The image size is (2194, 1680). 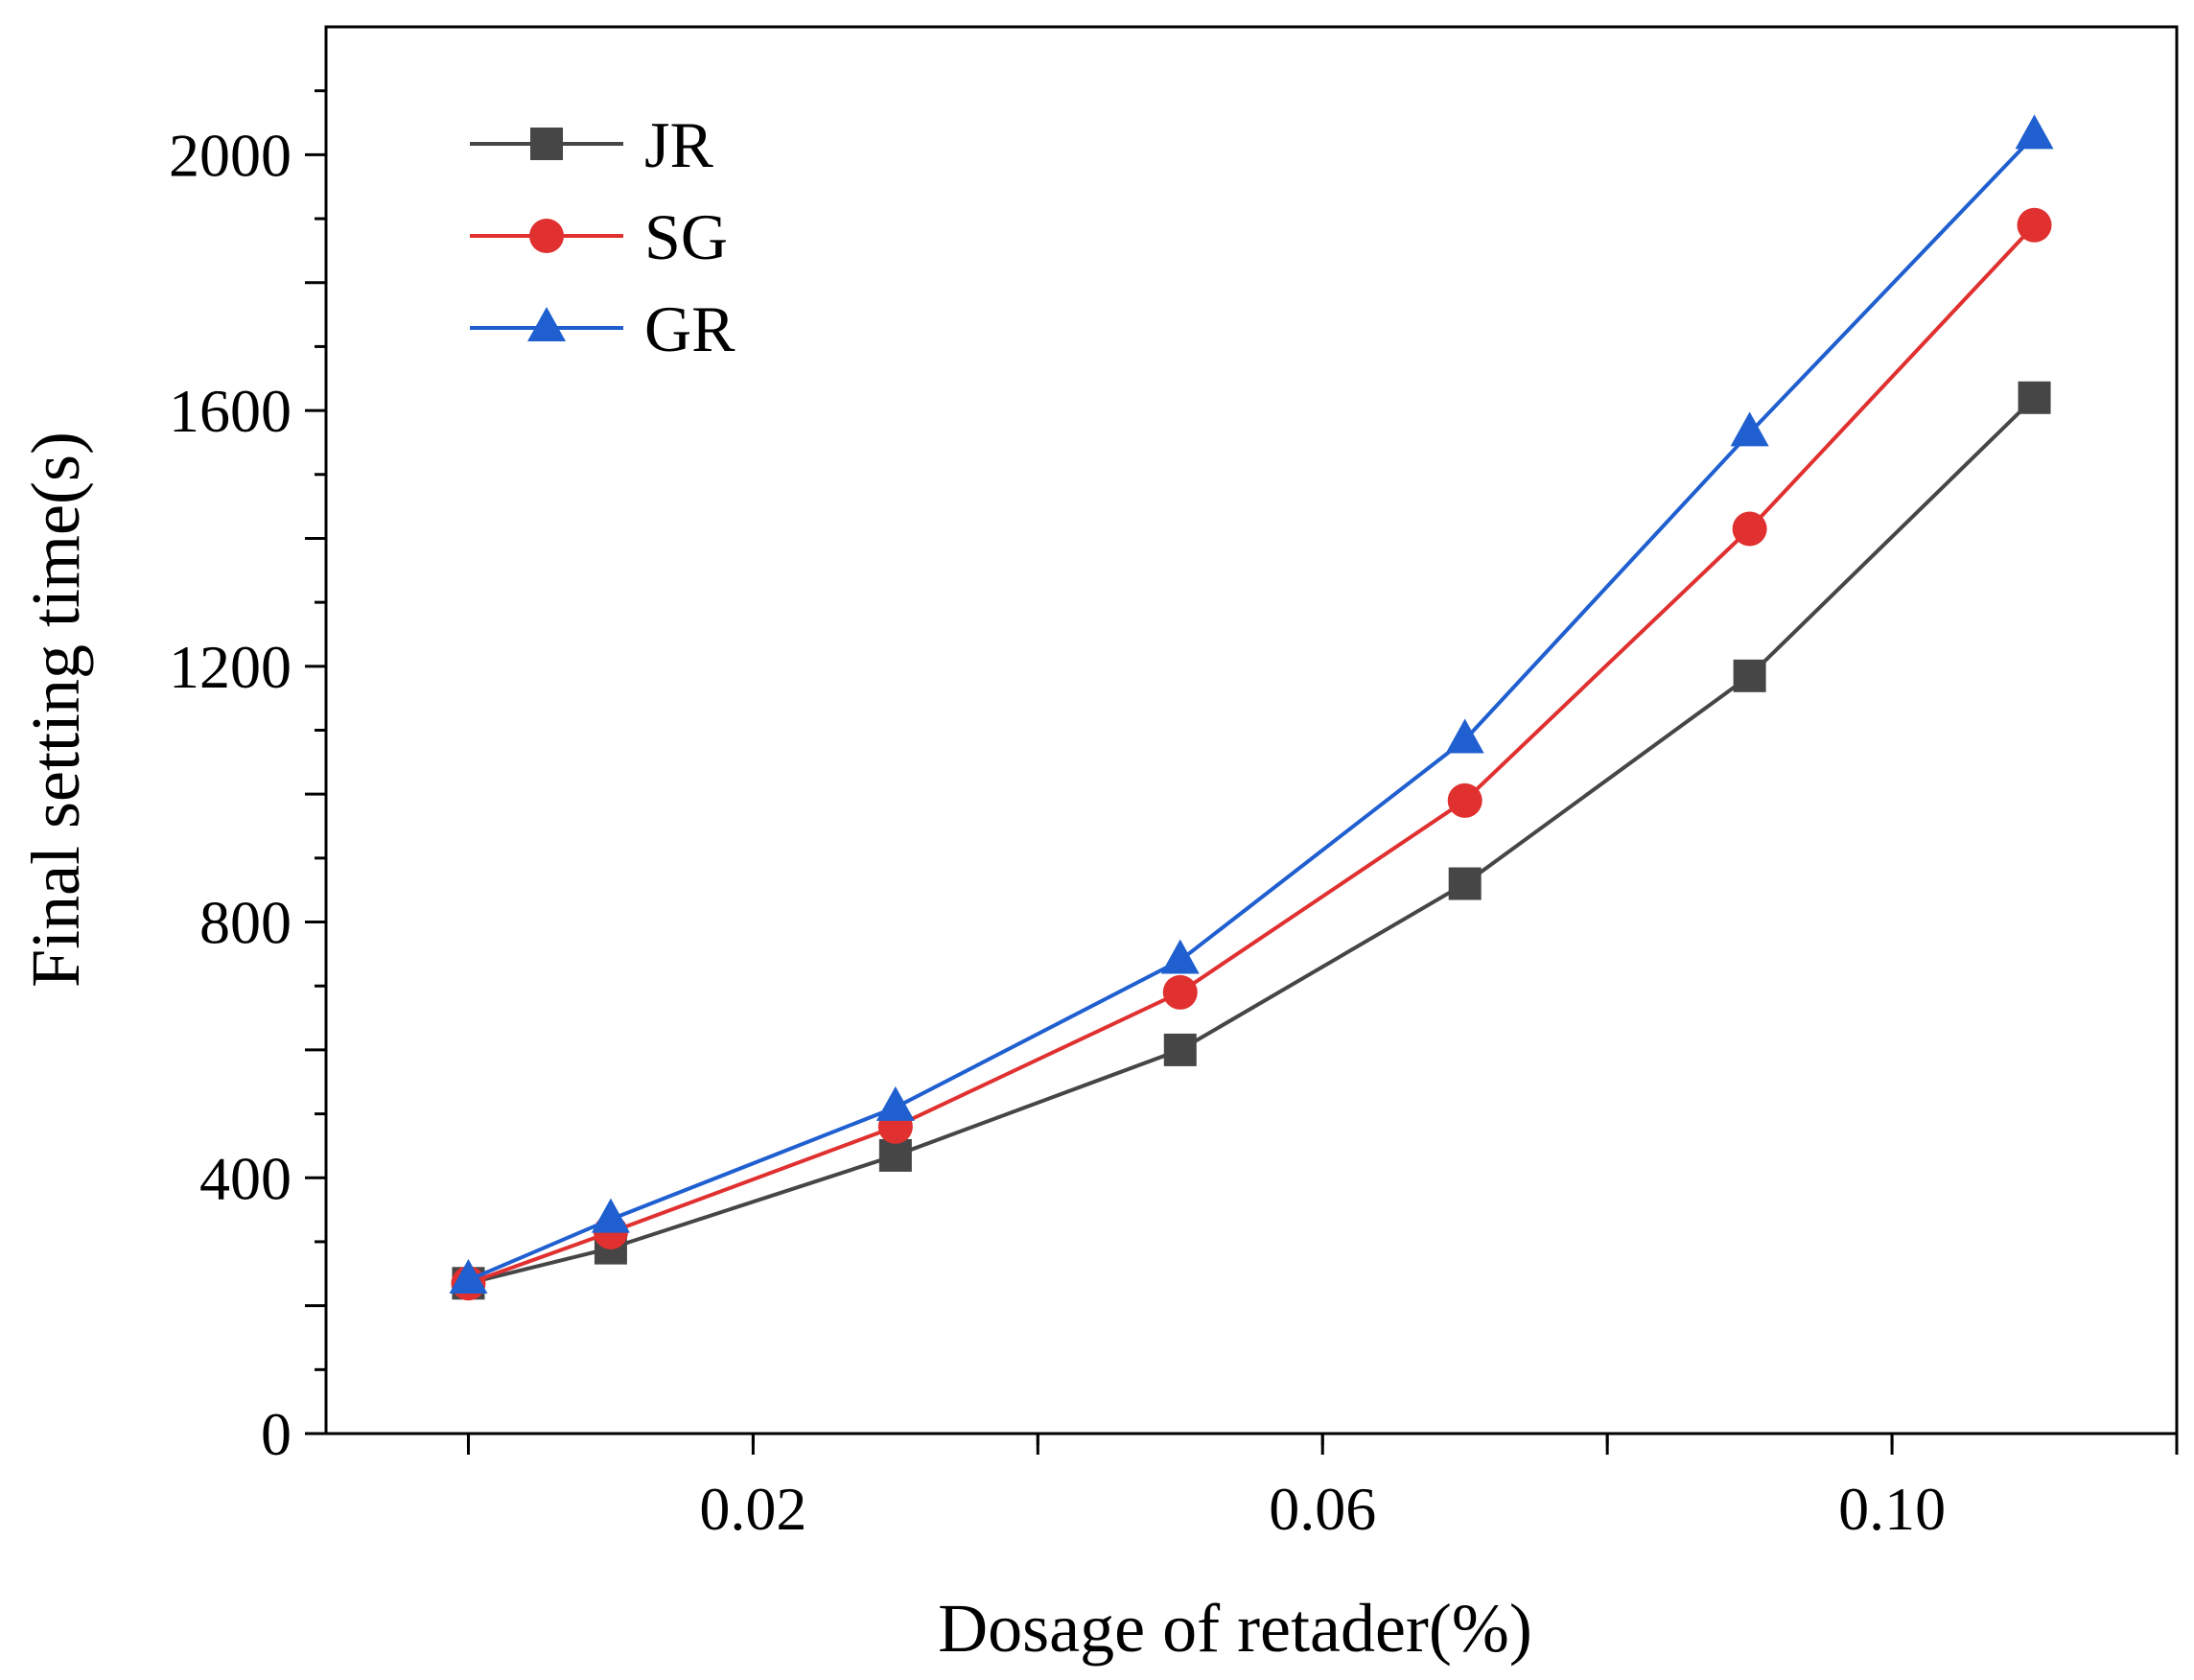 What do you see at coordinates (277, 1434) in the screenshot?
I see `y-tick-label: 0` at bounding box center [277, 1434].